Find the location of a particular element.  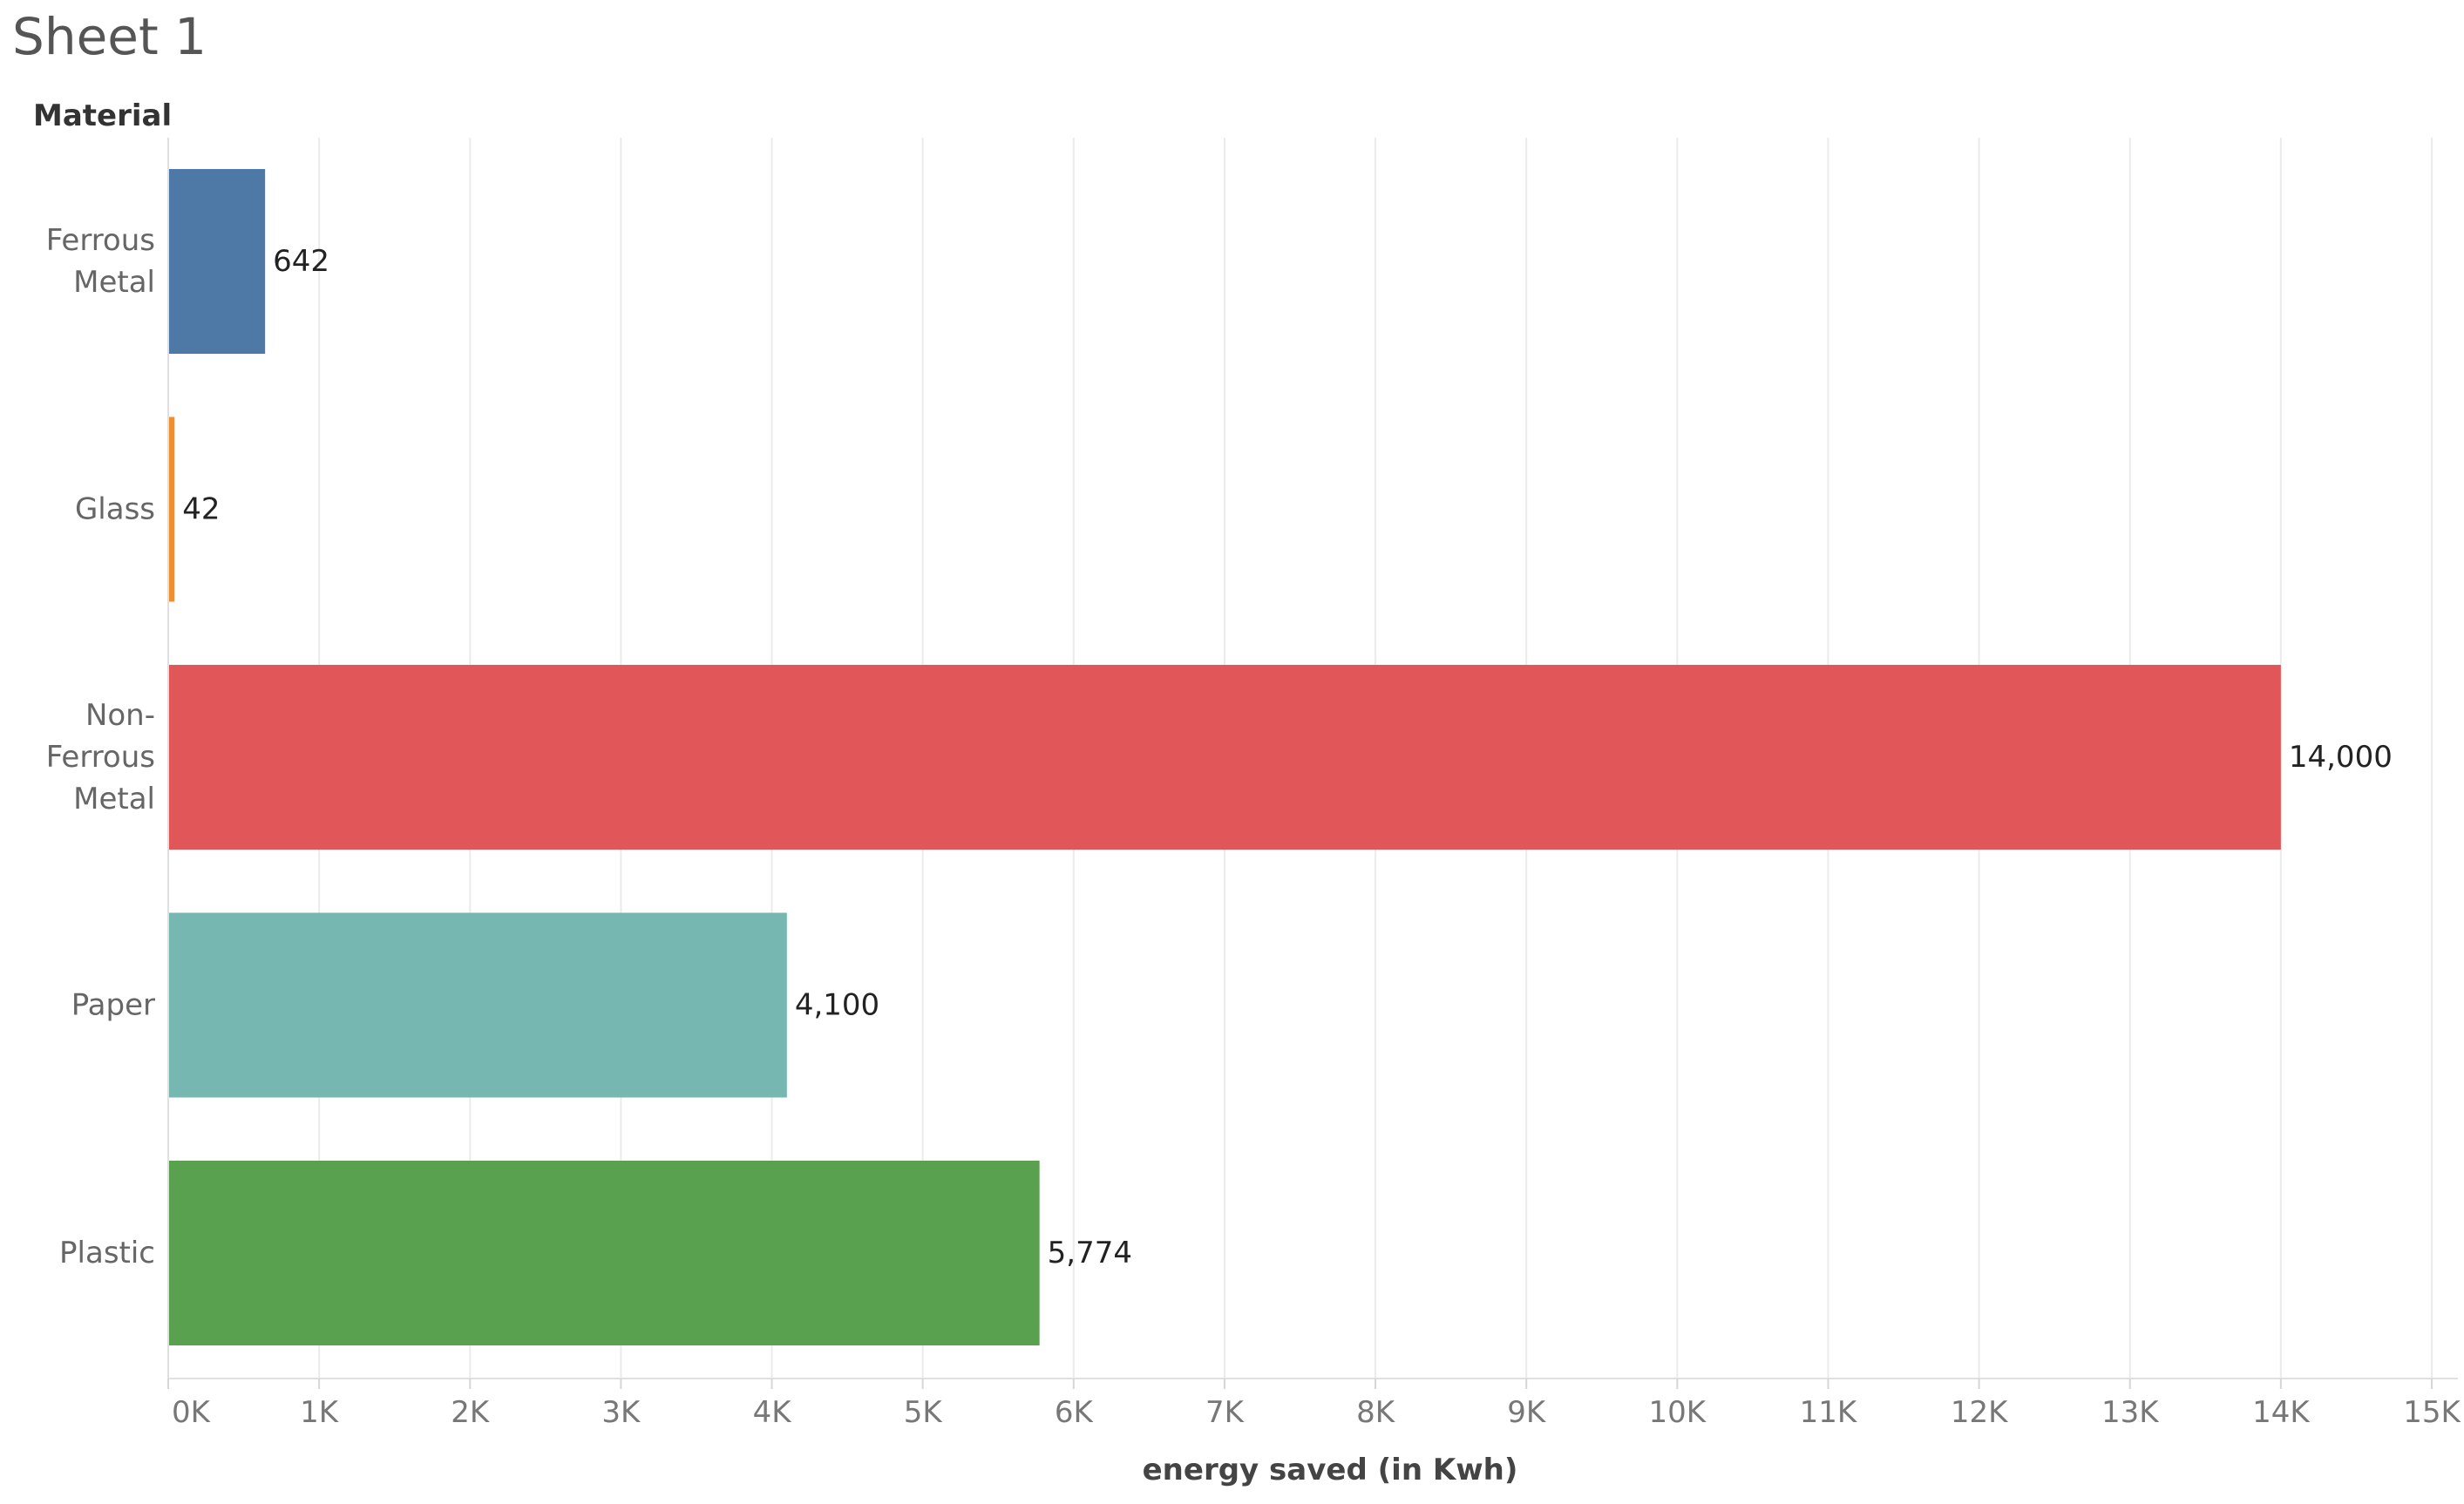

x-tick-label: 15K is located at coordinates (2432, 1412).